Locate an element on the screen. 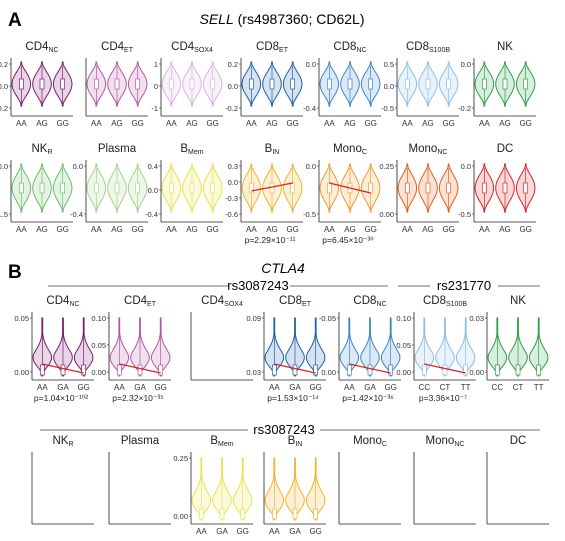  subplot-b-mono-nc: MonoNC is located at coordinates (444, 480).